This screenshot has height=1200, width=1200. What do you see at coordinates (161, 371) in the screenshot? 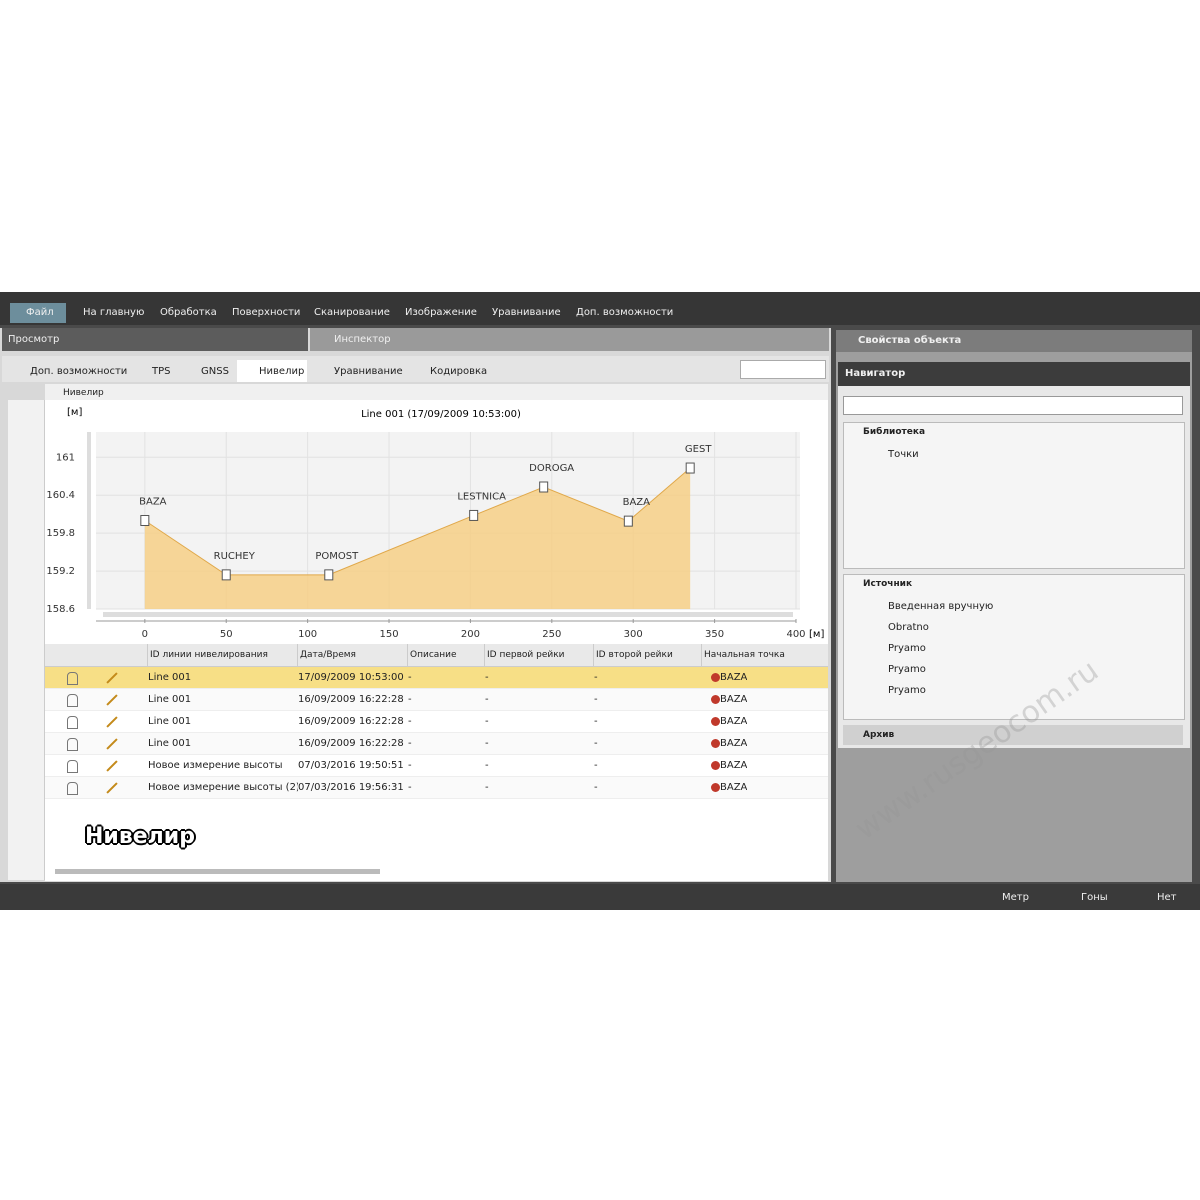
I see `subtab: TPS` at bounding box center [161, 371].